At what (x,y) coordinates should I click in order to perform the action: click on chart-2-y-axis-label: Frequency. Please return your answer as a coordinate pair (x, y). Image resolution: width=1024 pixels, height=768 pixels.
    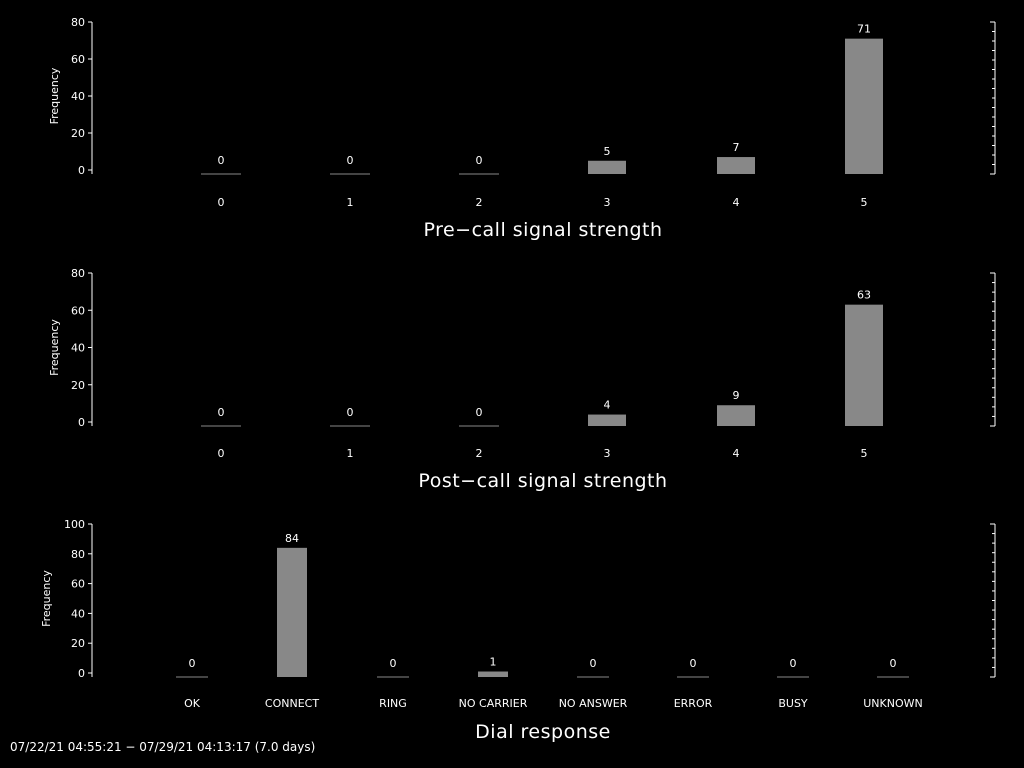
    Looking at the image, I should click on (54, 347).